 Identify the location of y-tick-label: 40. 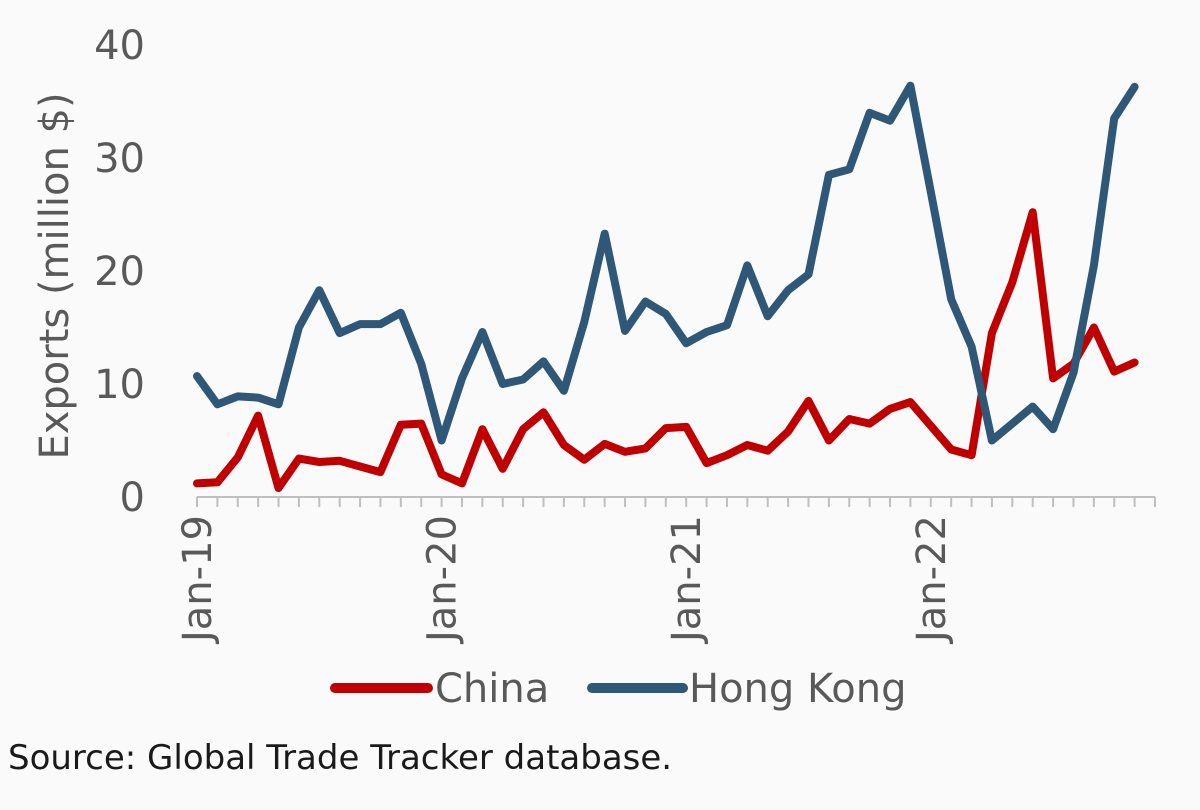
(119, 46).